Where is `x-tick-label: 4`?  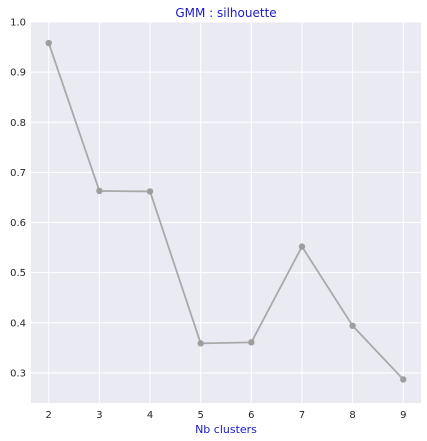
x-tick-label: 4 is located at coordinates (150, 415).